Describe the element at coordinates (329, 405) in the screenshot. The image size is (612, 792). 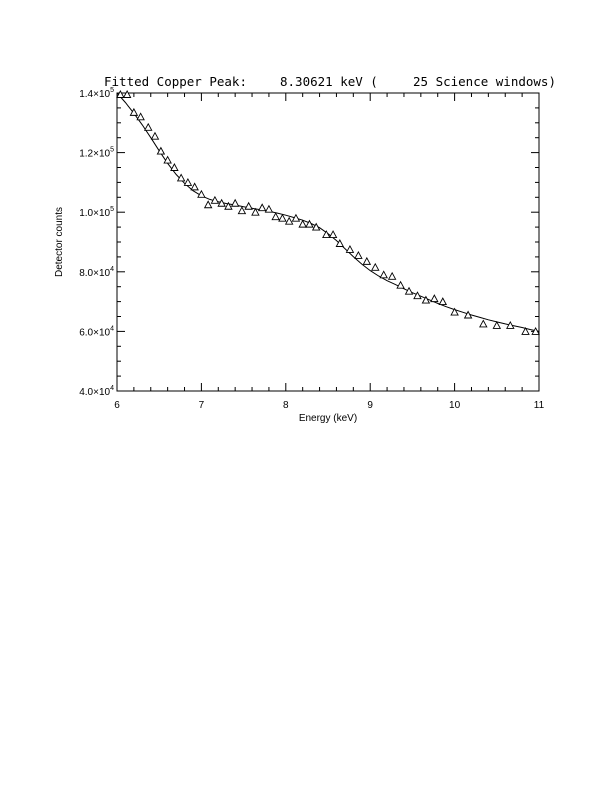
I see `x-axis-tick-labels: 6 7 8 9 10 11` at that location.